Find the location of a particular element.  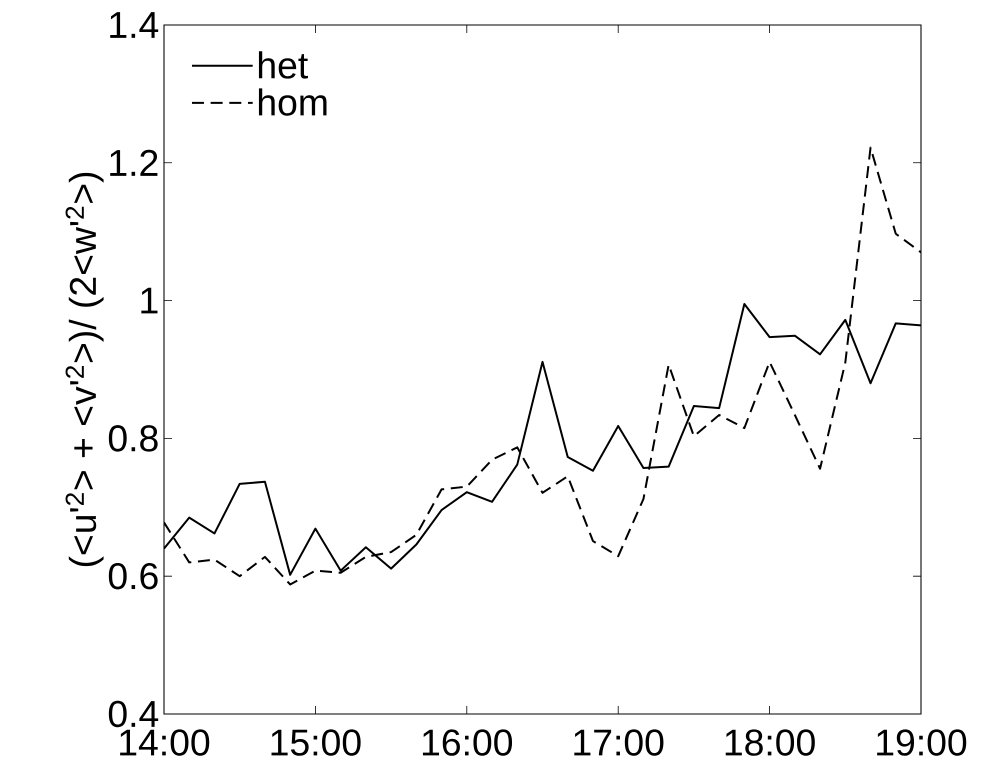

x-tick-label: 19:00 is located at coordinates (921, 742).